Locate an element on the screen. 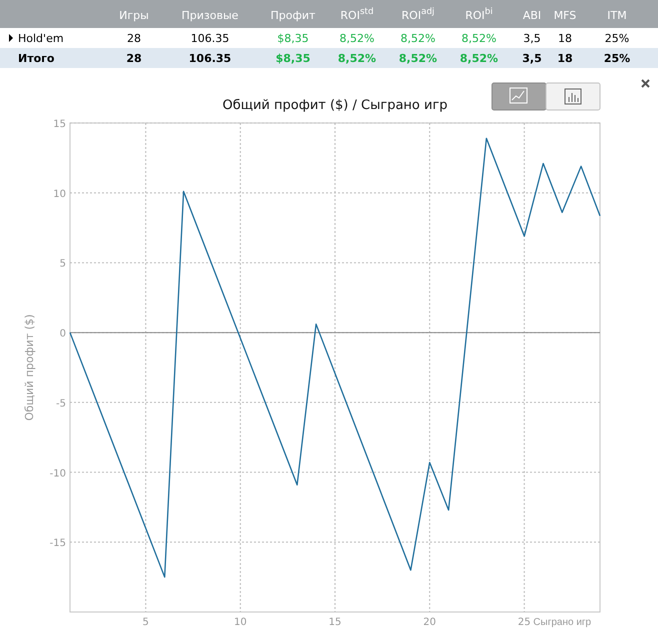 The width and height of the screenshot is (658, 630). category-label: Итого is located at coordinates (36, 58).